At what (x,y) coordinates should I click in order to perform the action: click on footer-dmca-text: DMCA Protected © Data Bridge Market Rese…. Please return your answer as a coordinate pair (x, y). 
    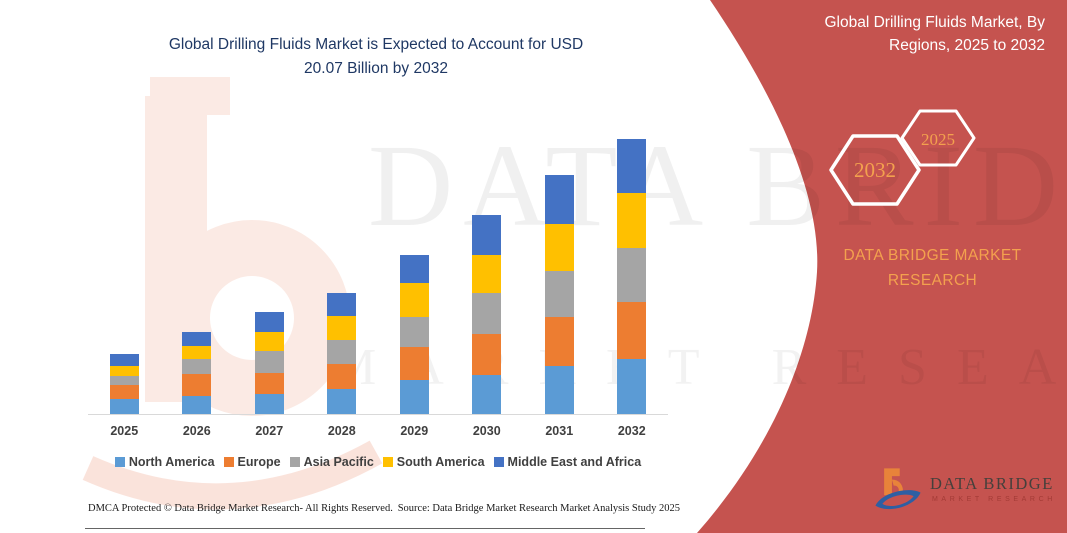
    Looking at the image, I should click on (240, 508).